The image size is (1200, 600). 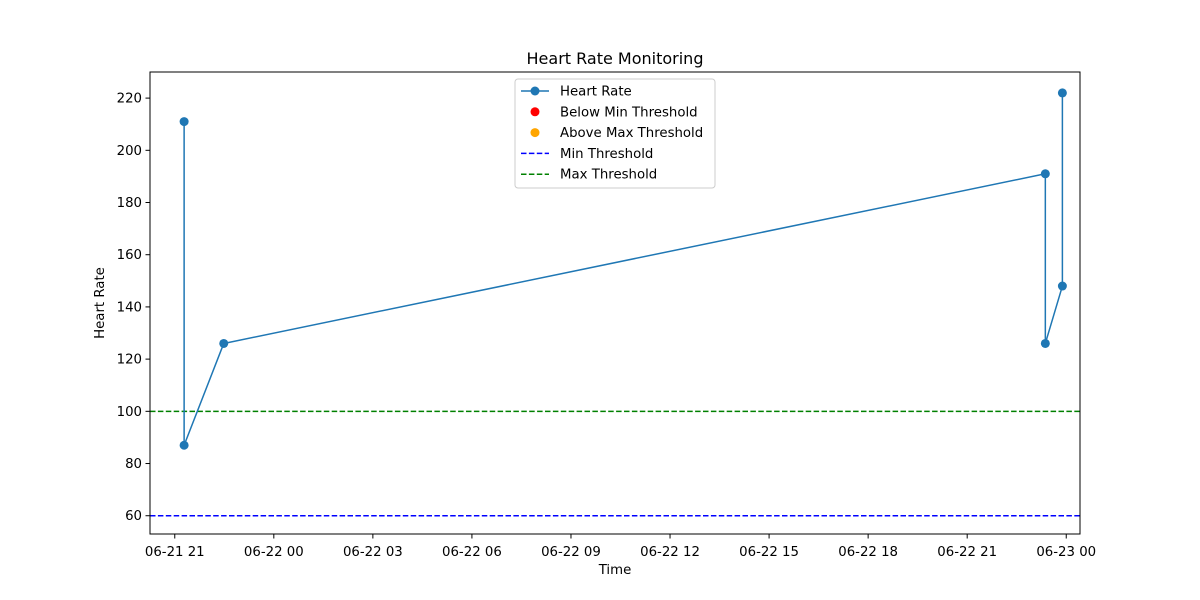 I want to click on y-tick-label: 140, so click(x=129, y=307).